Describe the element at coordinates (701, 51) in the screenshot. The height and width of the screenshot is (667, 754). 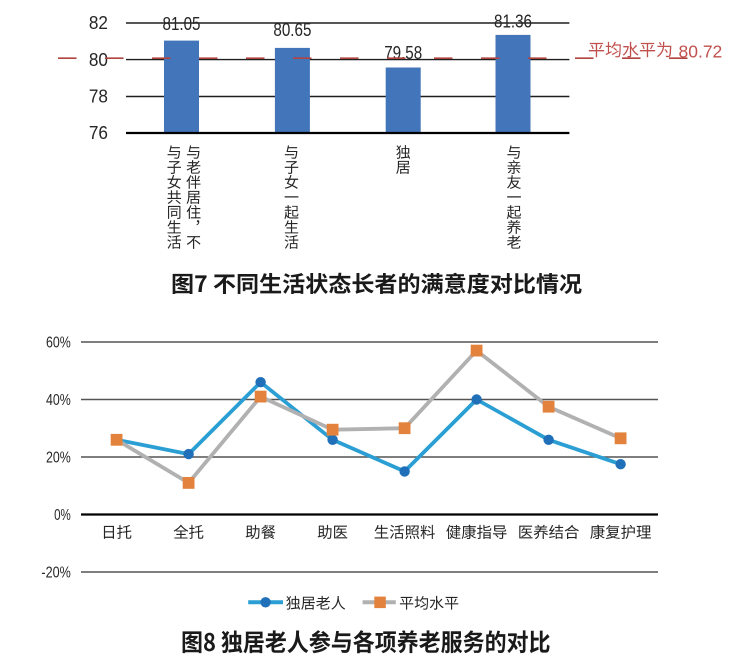
I see `svg-text: 80.72` at that location.